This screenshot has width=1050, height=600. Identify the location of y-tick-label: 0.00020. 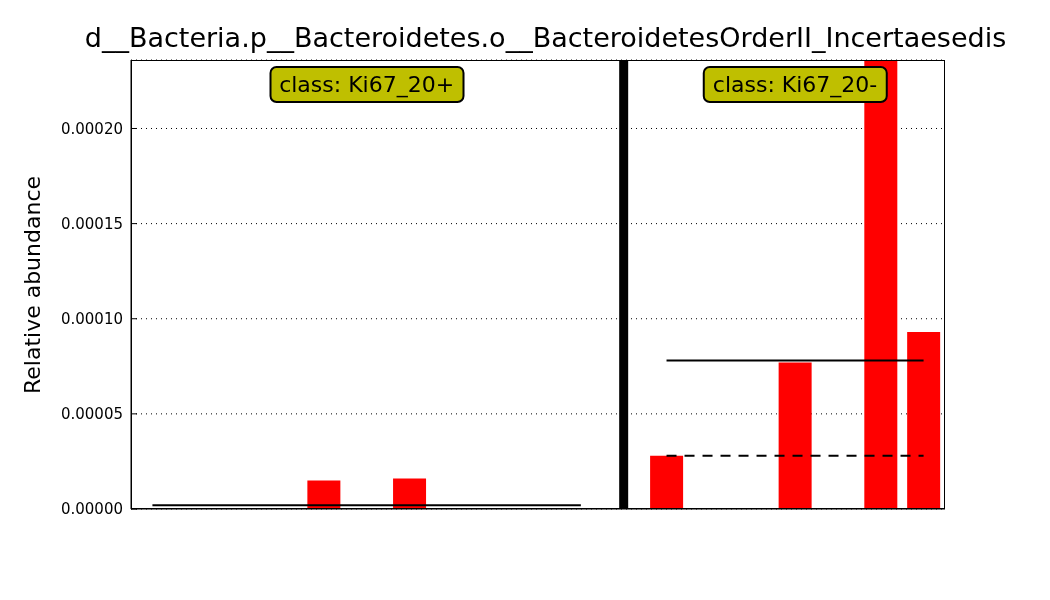
(91, 128).